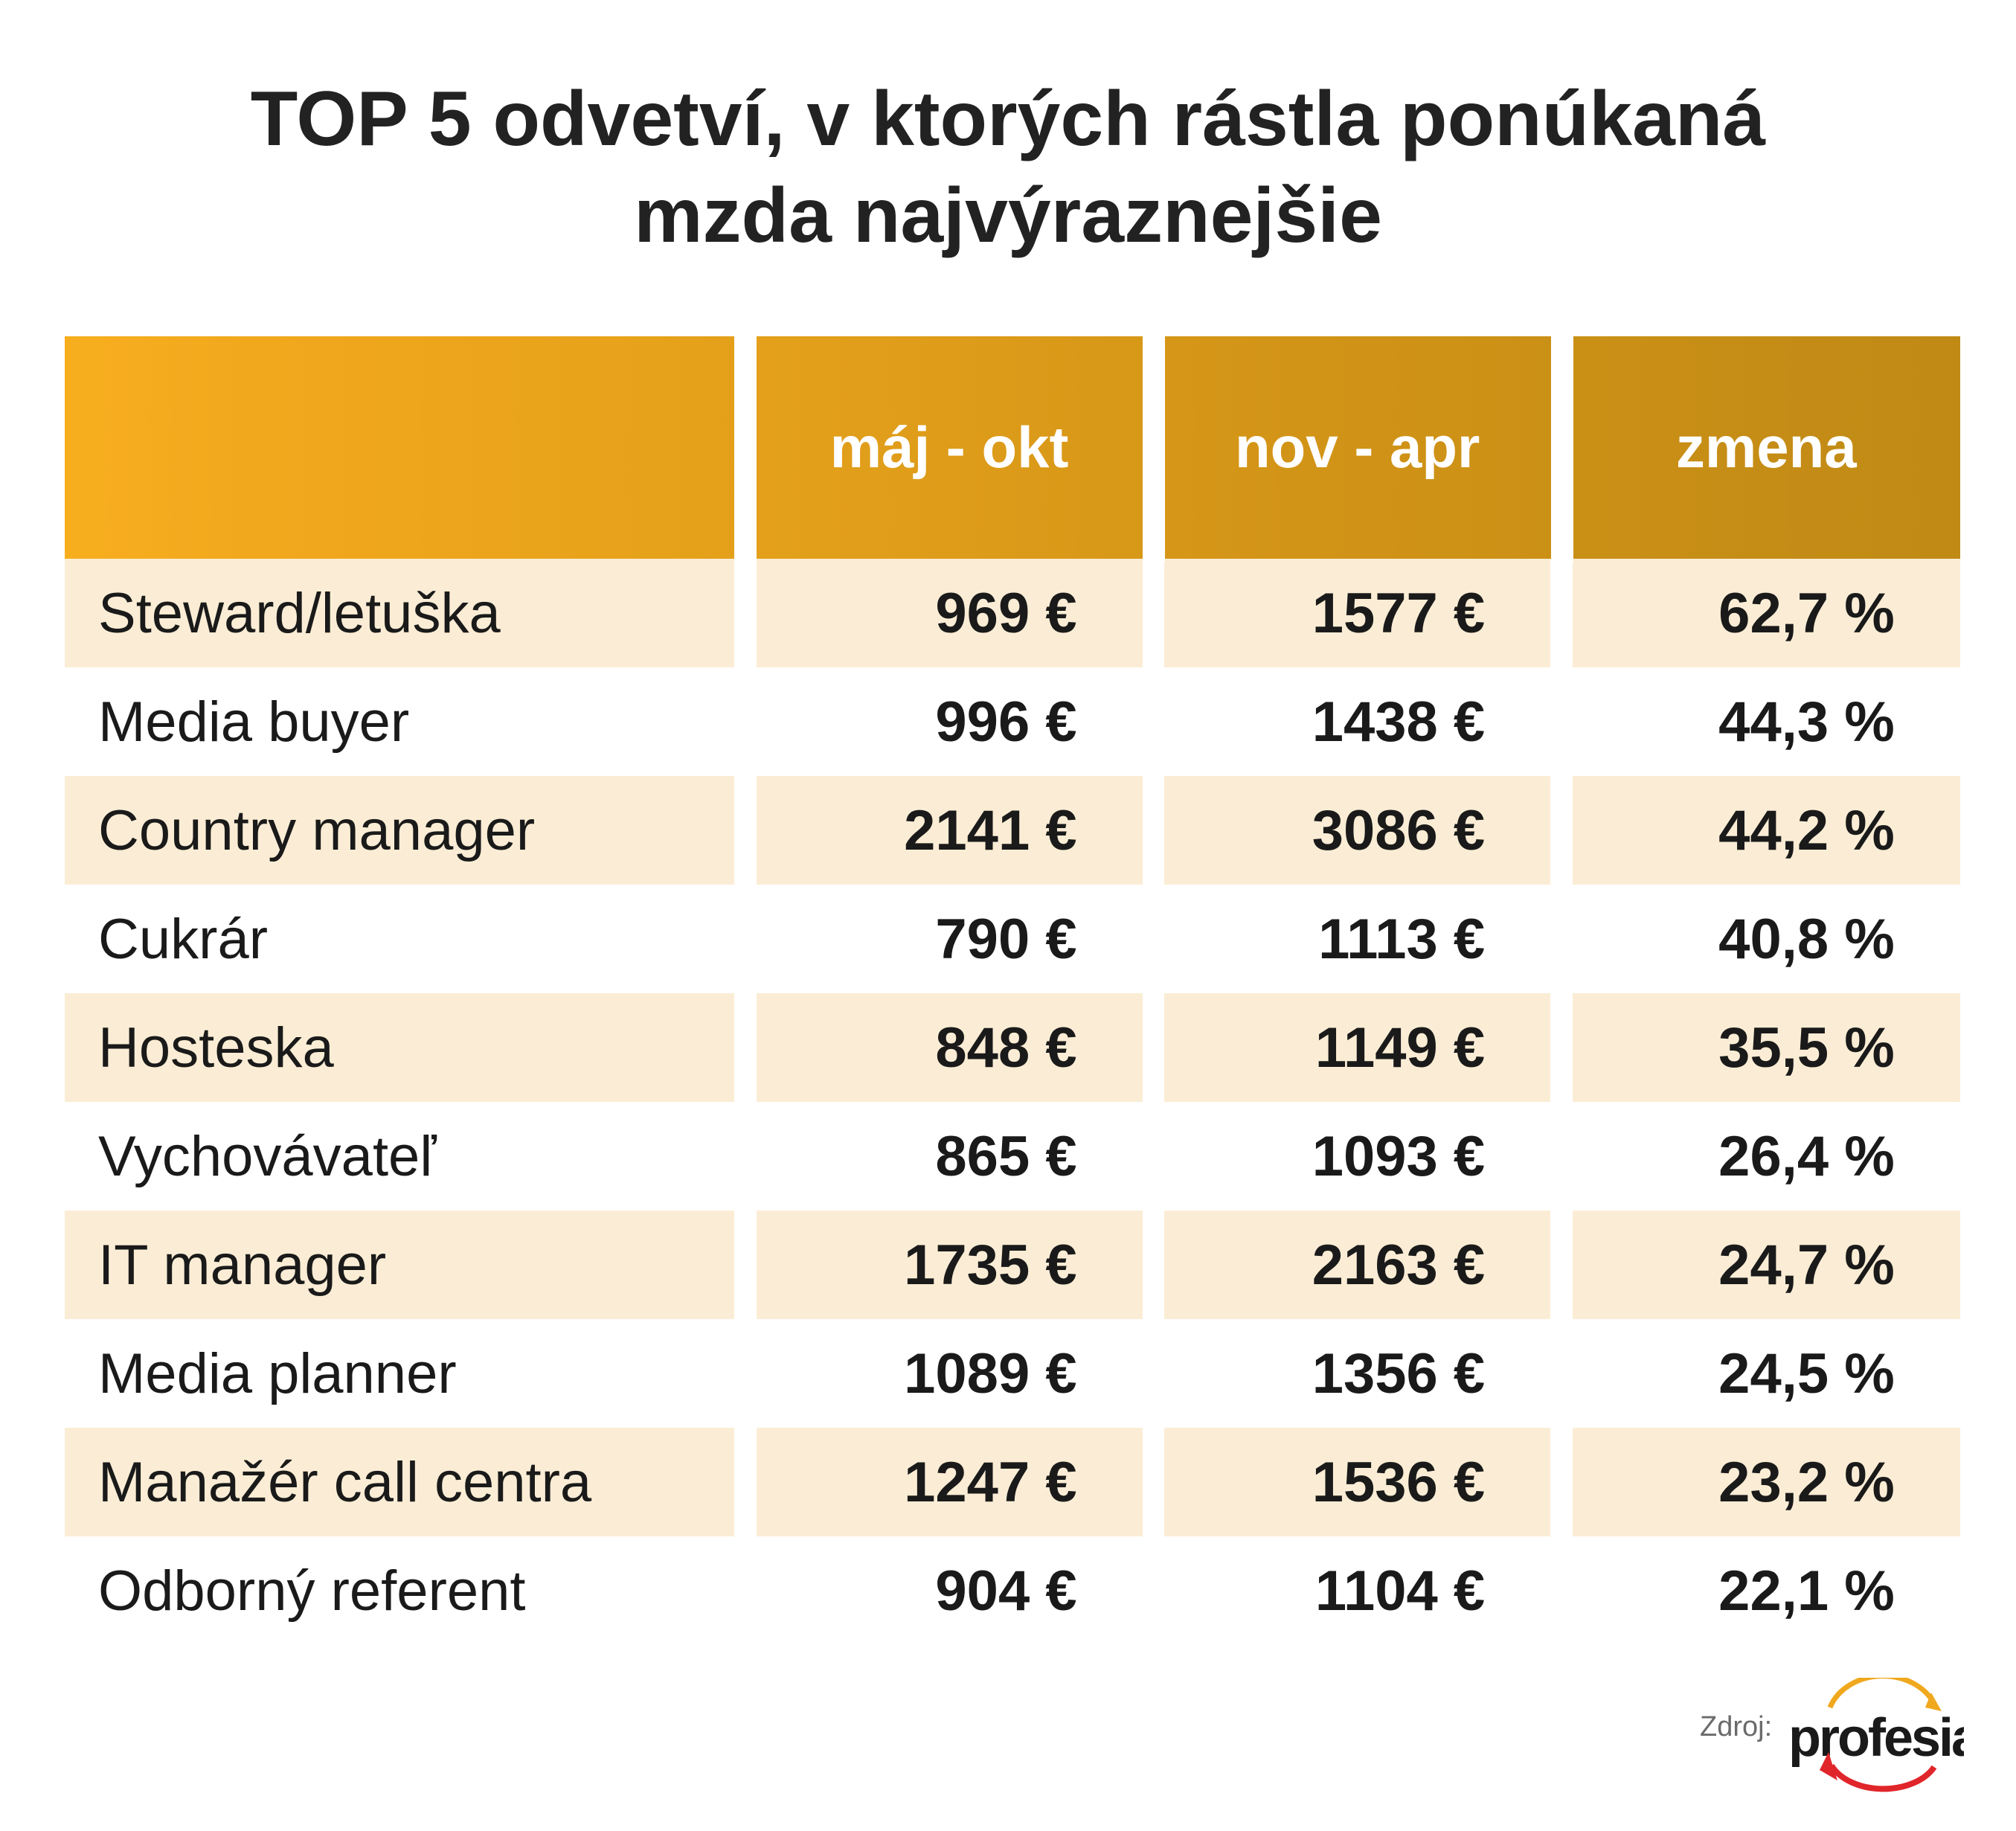 This screenshot has width=2016, height=1831. I want to click on job-name: Country manager, so click(400, 830).